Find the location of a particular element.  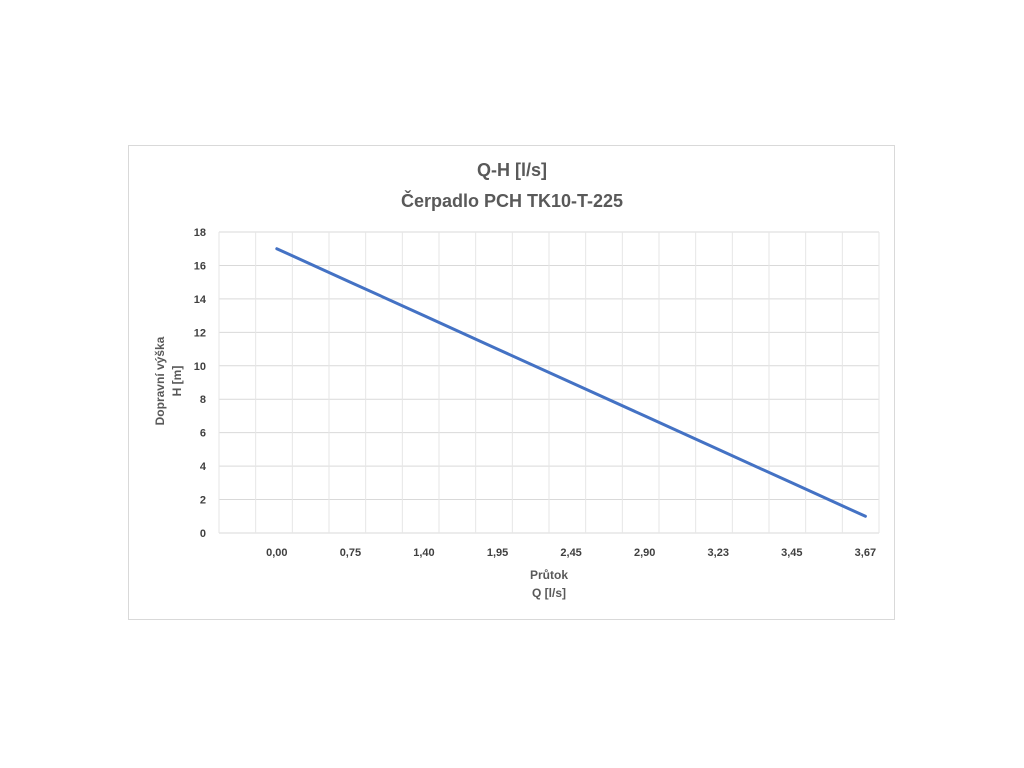

x-axis-title-line-2: Q [l/s] is located at coordinates (549, 593).